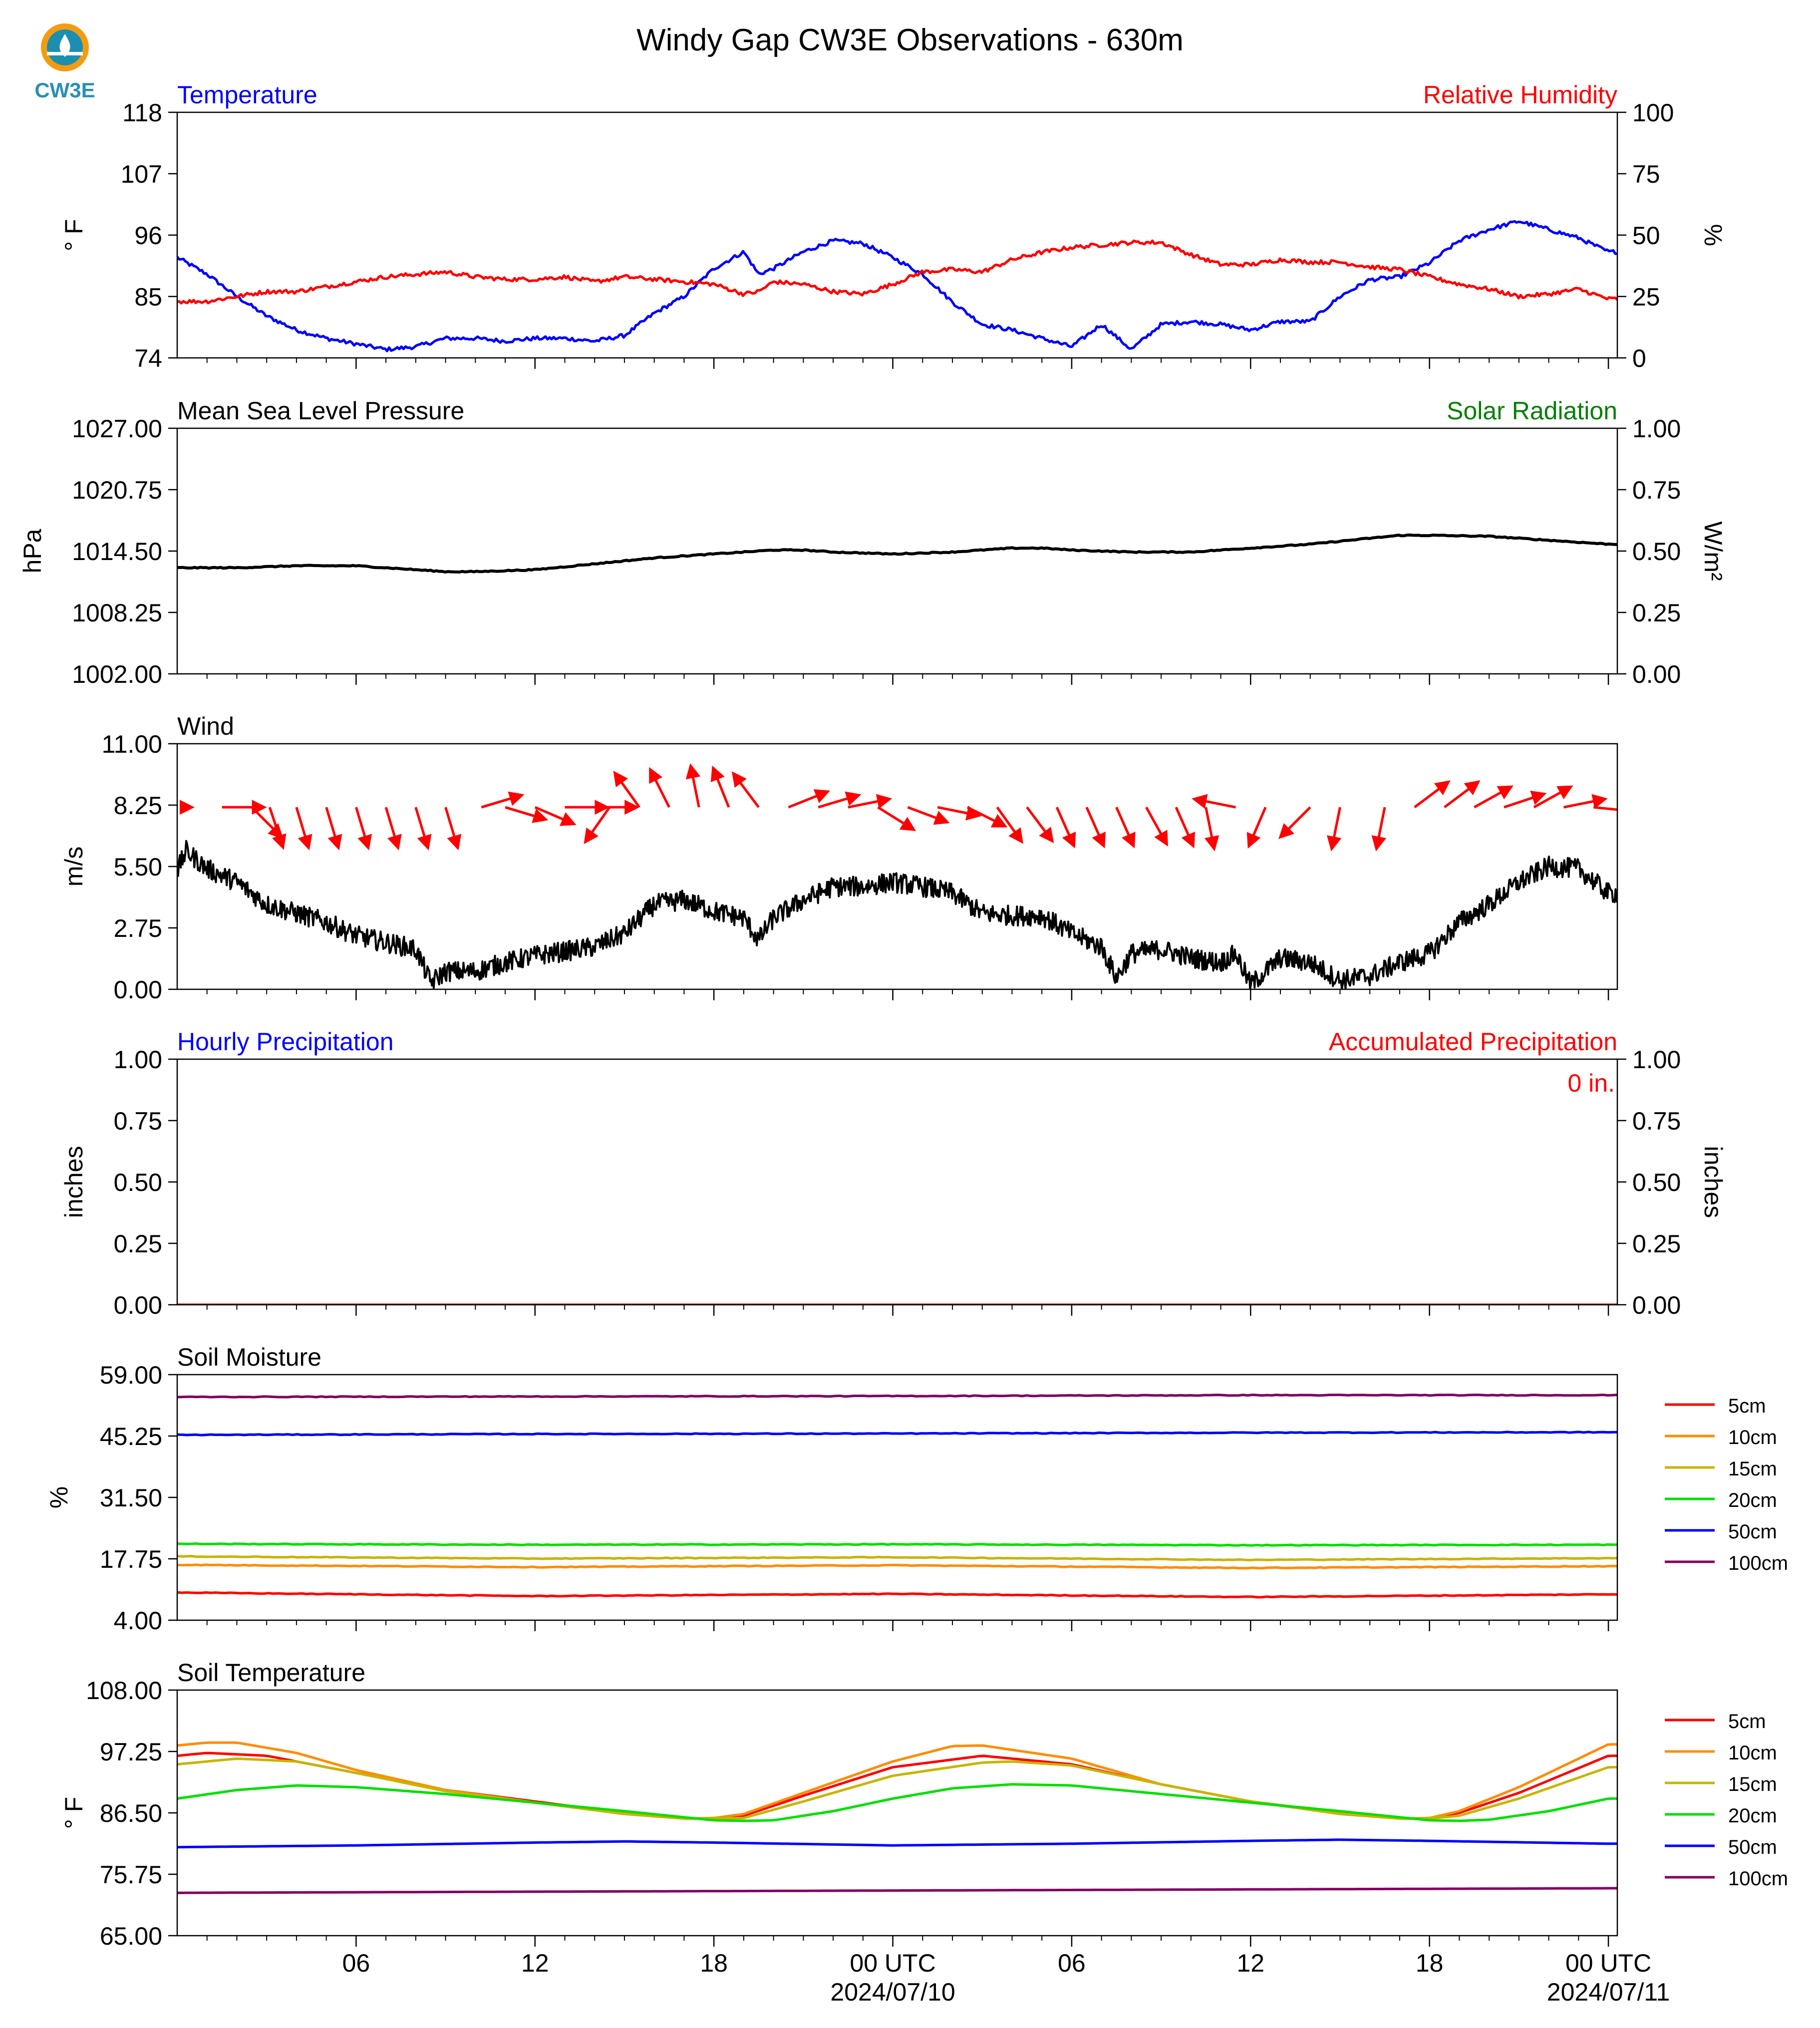 The height and width of the screenshot is (2028, 1820). Describe the element at coordinates (1656, 613) in the screenshot. I see `y-tick-label-right: 0.25` at that location.